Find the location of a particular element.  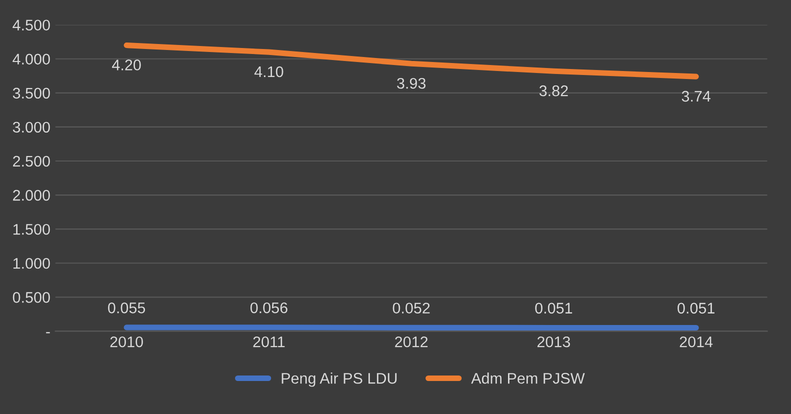

x-tick-label: 2014 is located at coordinates (696, 342).